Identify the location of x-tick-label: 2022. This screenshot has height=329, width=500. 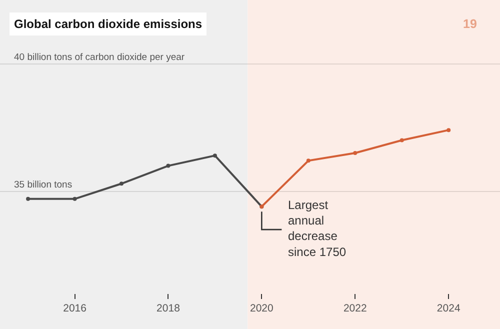
(355, 308).